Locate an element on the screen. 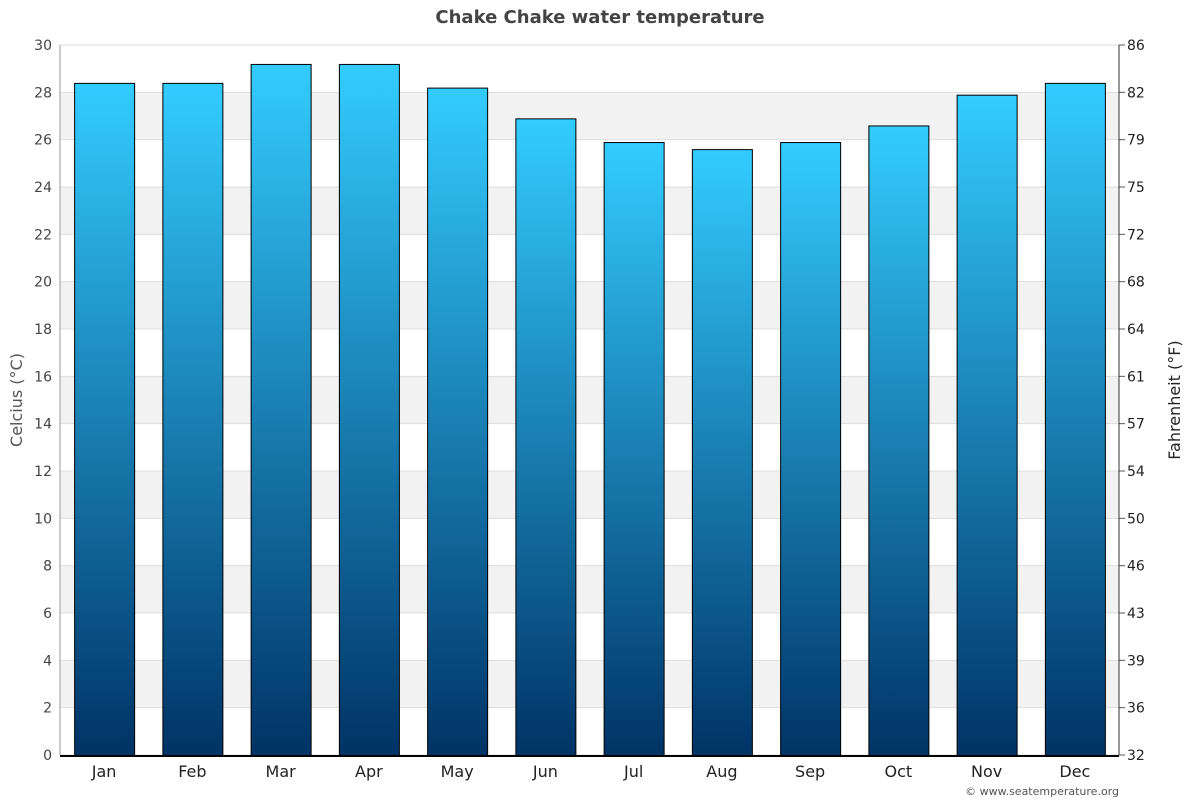 The image size is (1200, 800). bar-sep is located at coordinates (811, 449).